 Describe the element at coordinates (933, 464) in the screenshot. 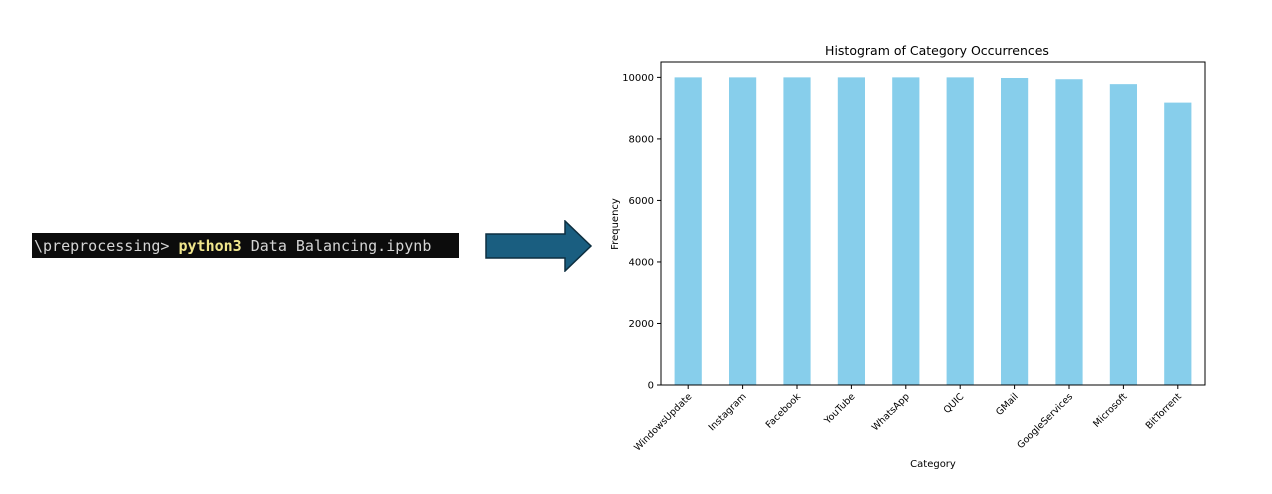

I see `x-axis-label: Category` at that location.